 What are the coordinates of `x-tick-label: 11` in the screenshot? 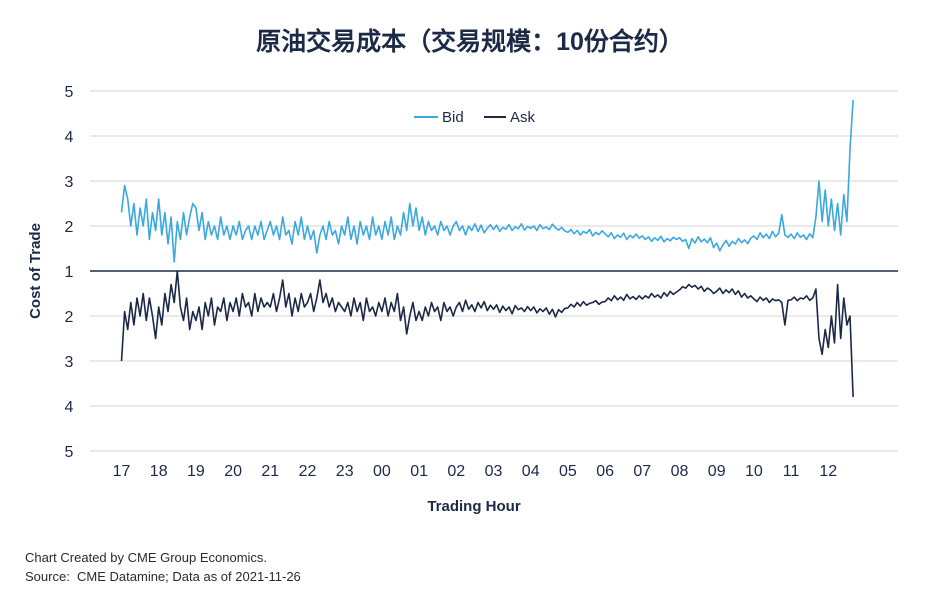 It's located at (791, 471).